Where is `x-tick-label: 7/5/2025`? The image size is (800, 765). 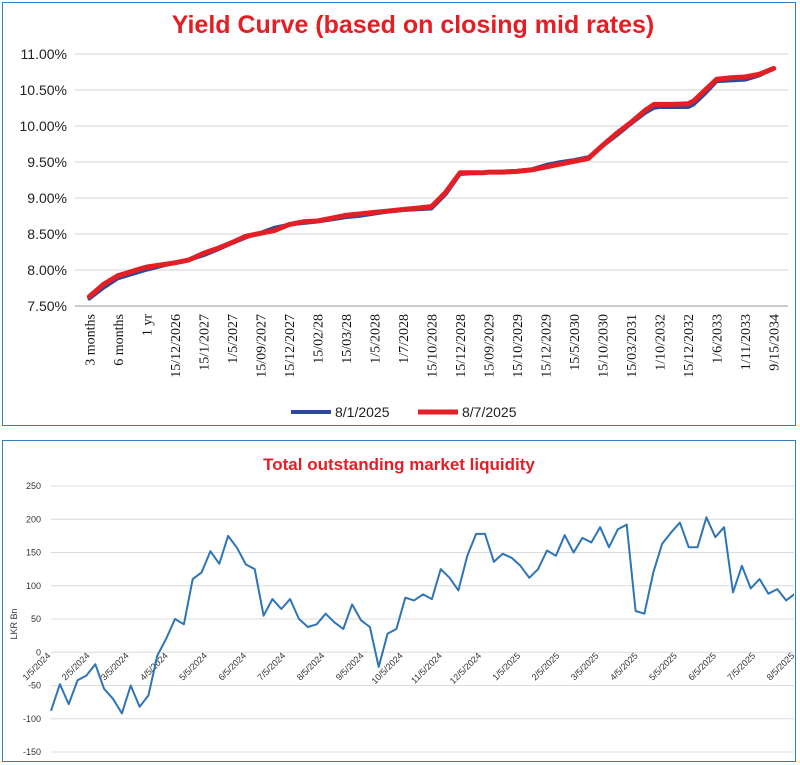 x-tick-label: 7/5/2025 is located at coordinates (741, 667).